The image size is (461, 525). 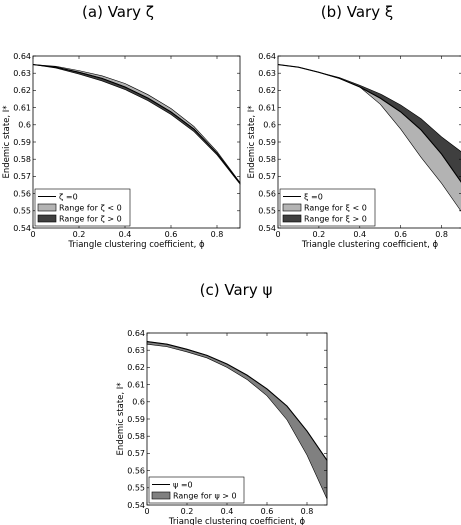 What do you see at coordinates (22, 176) in the screenshot?
I see `ytick-label-0-3: 0.57` at bounding box center [22, 176].